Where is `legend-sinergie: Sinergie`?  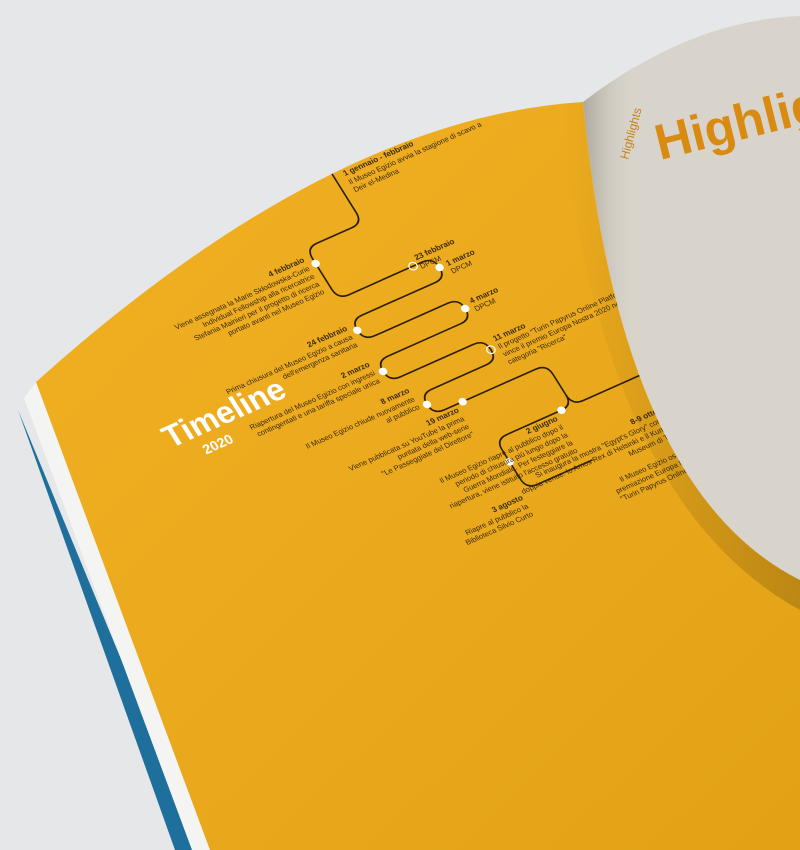
legend-sinergie: Sinergie is located at coordinates (505, 76).